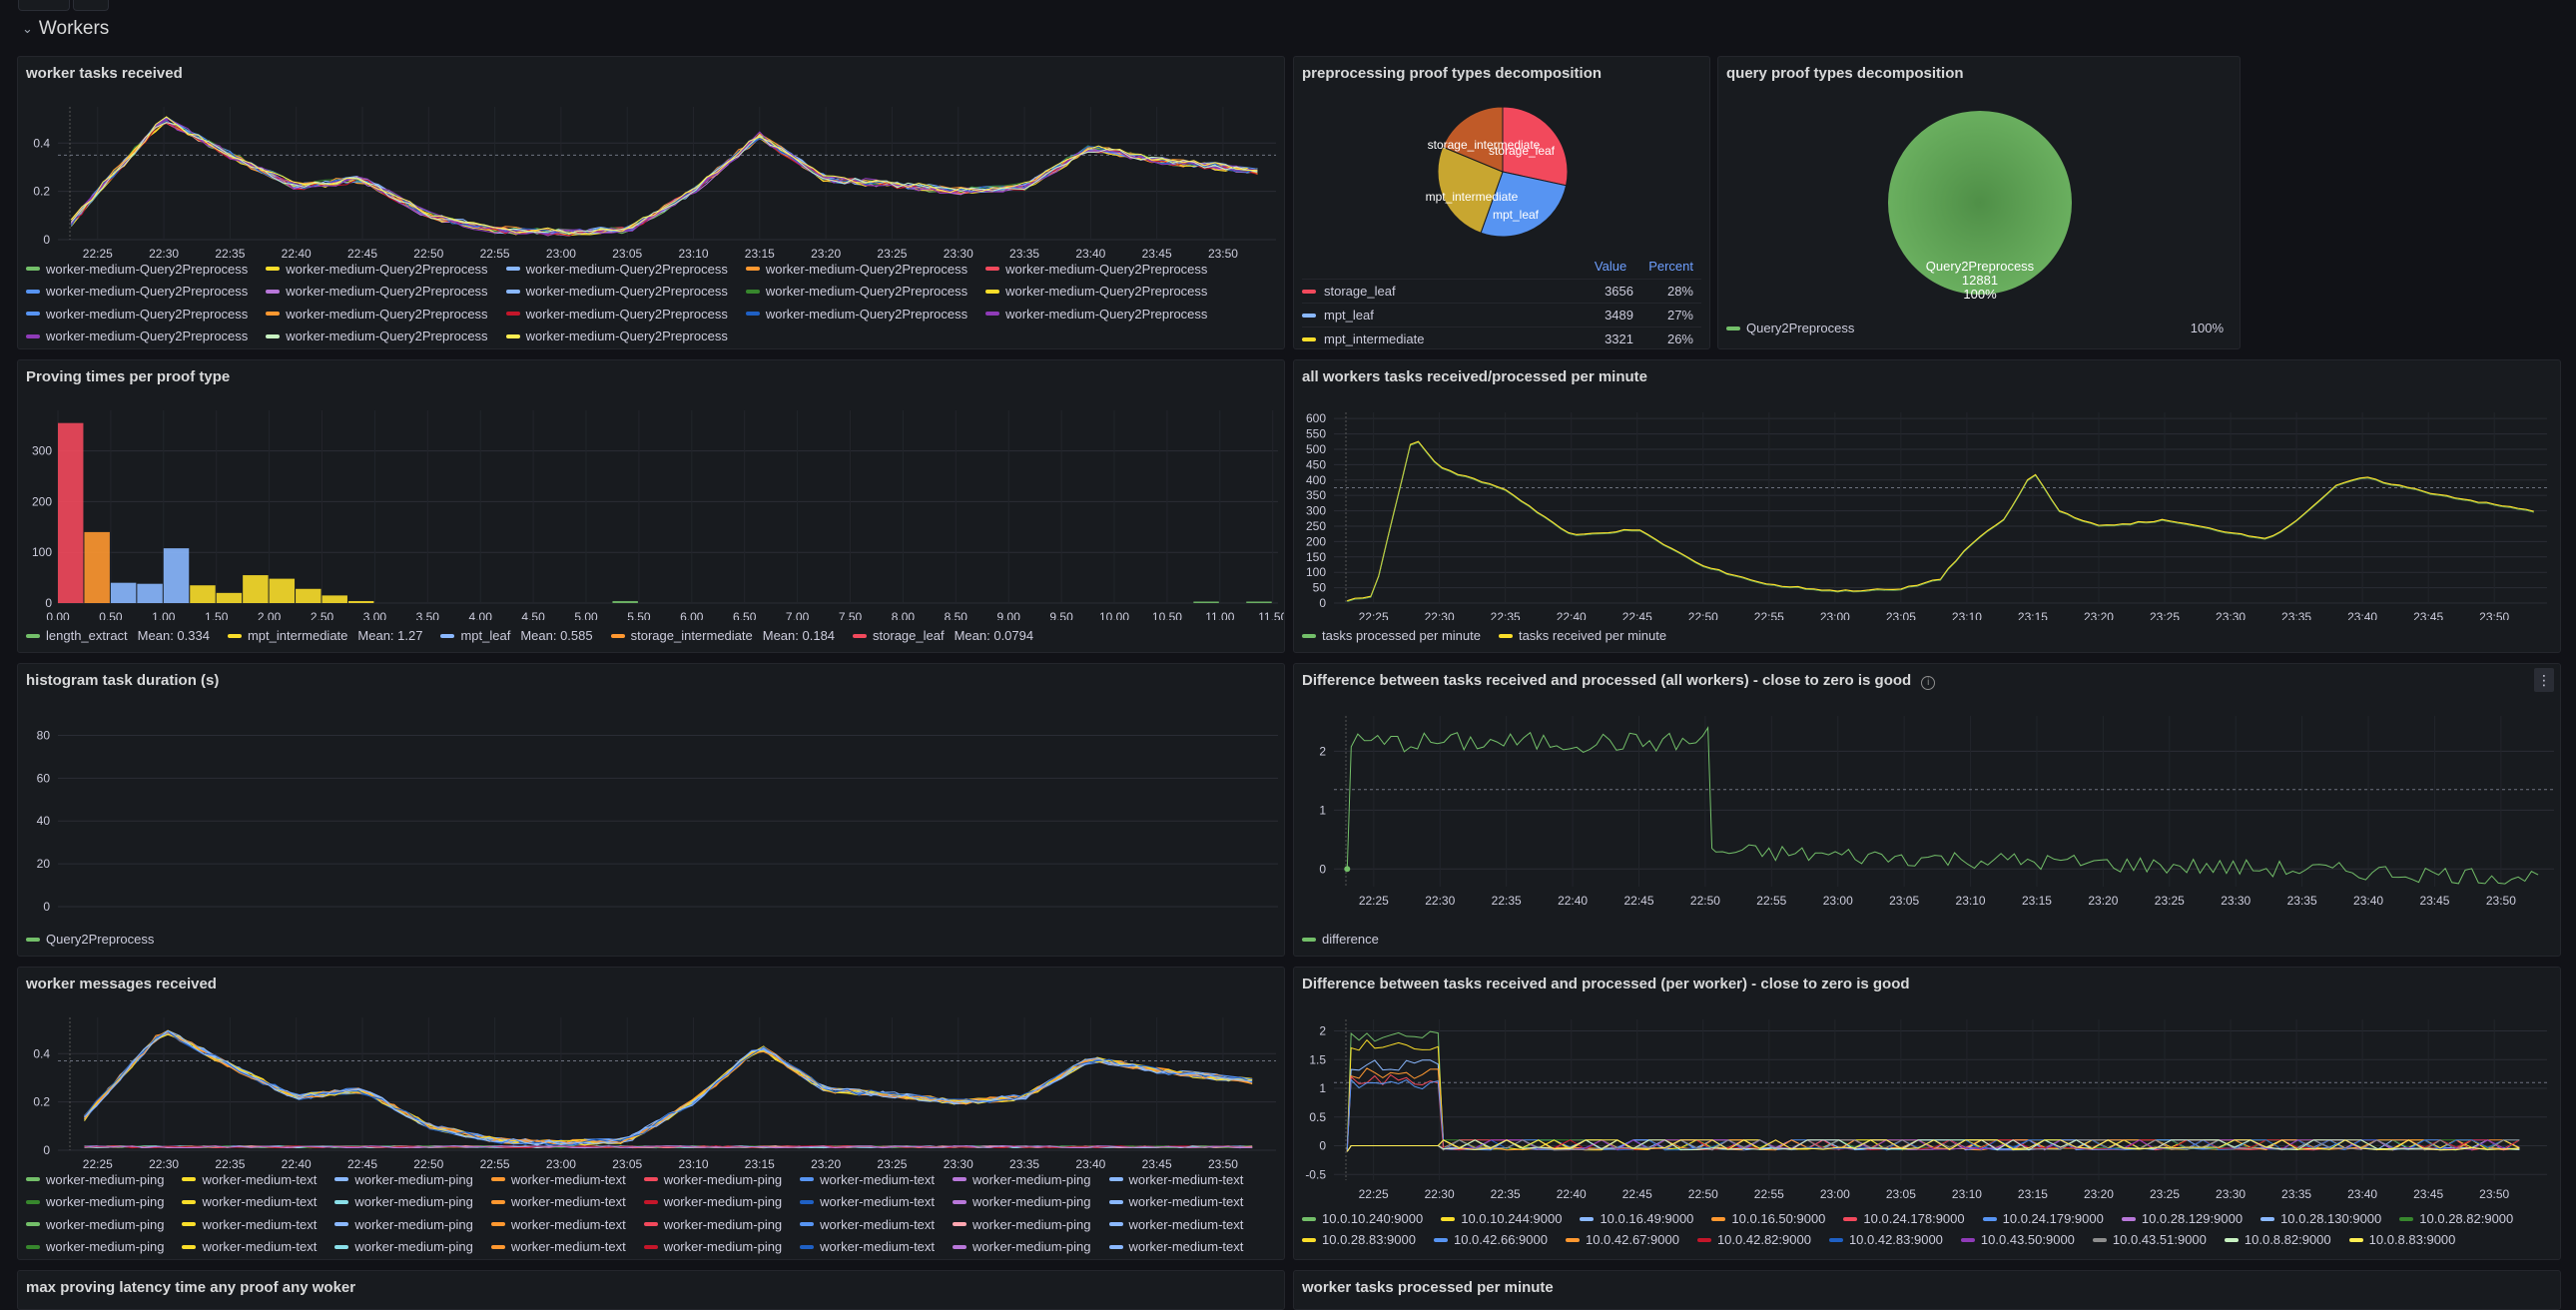  I want to click on legend-item: 10.0.28.130:9000, so click(2320, 1219).